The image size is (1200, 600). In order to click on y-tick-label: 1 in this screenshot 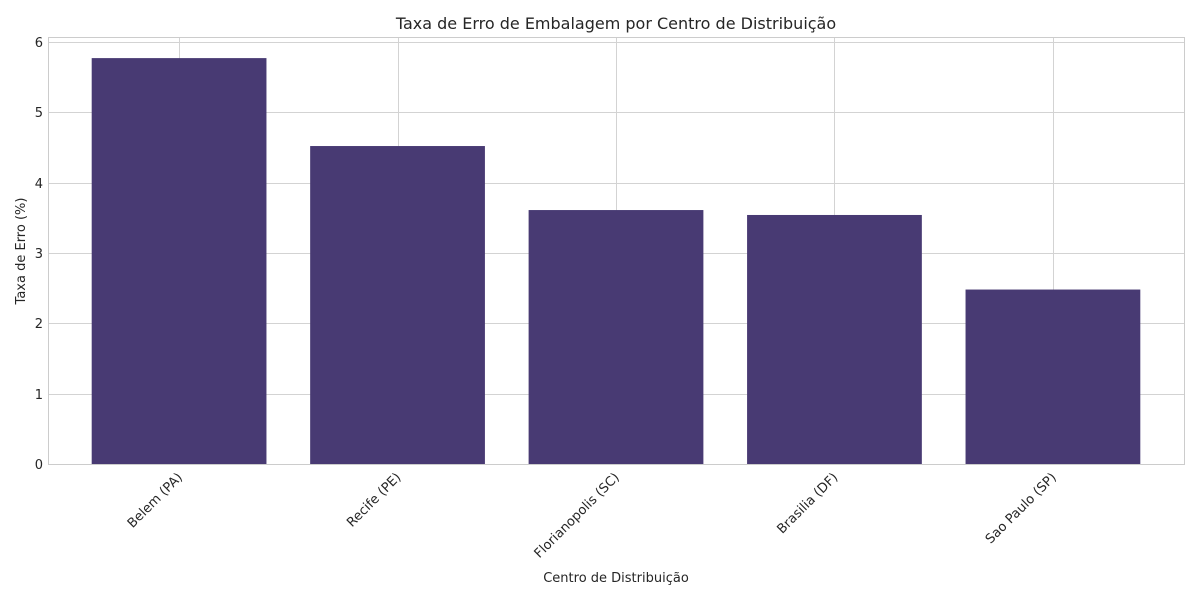, I will do `click(39, 395)`.